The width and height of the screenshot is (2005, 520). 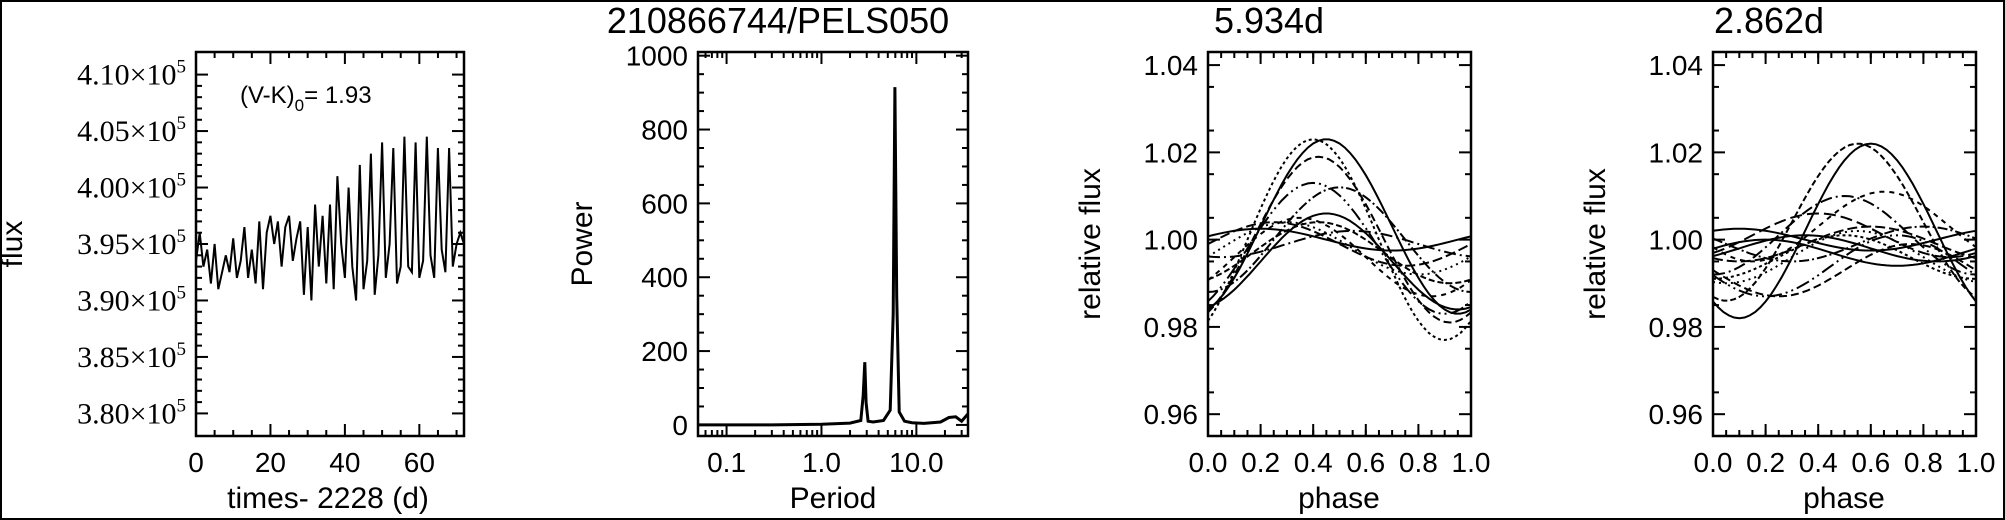 What do you see at coordinates (419, 462) in the screenshot?
I see `x-tick-label: 60` at bounding box center [419, 462].